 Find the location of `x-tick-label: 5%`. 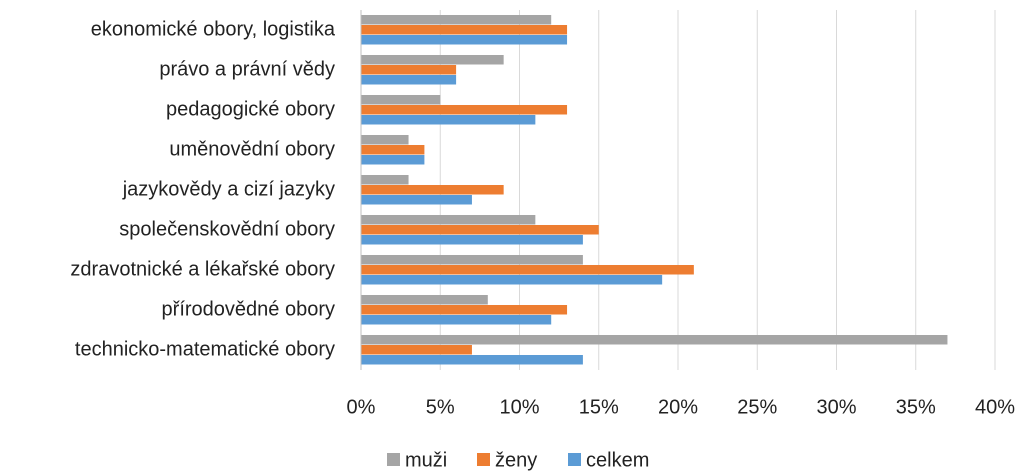

x-tick-label: 5% is located at coordinates (440, 407).